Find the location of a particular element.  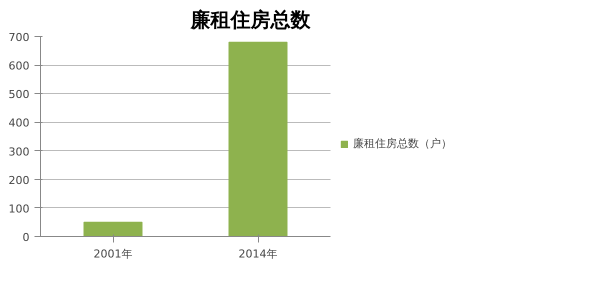

legend-label: 廉租住房总数（户） is located at coordinates (402, 143).